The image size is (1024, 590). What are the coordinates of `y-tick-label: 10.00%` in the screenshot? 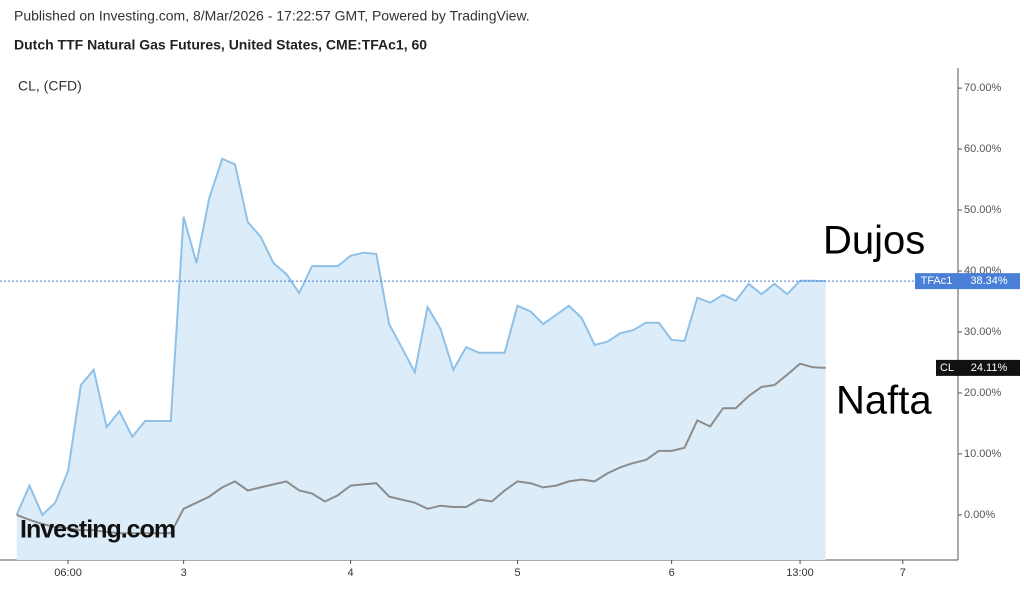 It's located at (983, 454).